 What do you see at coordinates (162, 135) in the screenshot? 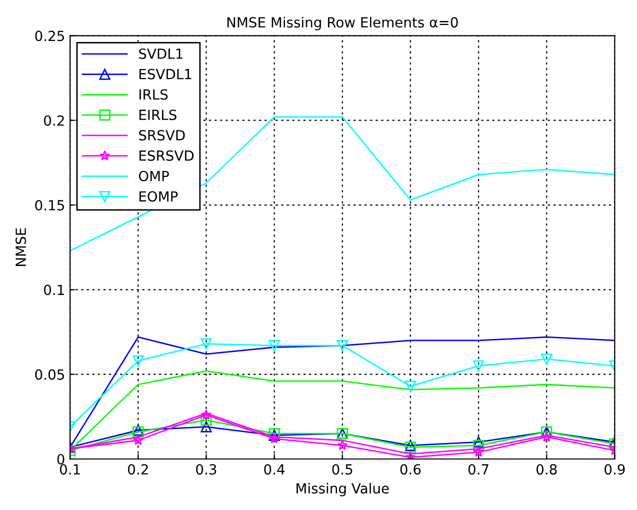
I see `legend-label: SRSVD` at bounding box center [162, 135].